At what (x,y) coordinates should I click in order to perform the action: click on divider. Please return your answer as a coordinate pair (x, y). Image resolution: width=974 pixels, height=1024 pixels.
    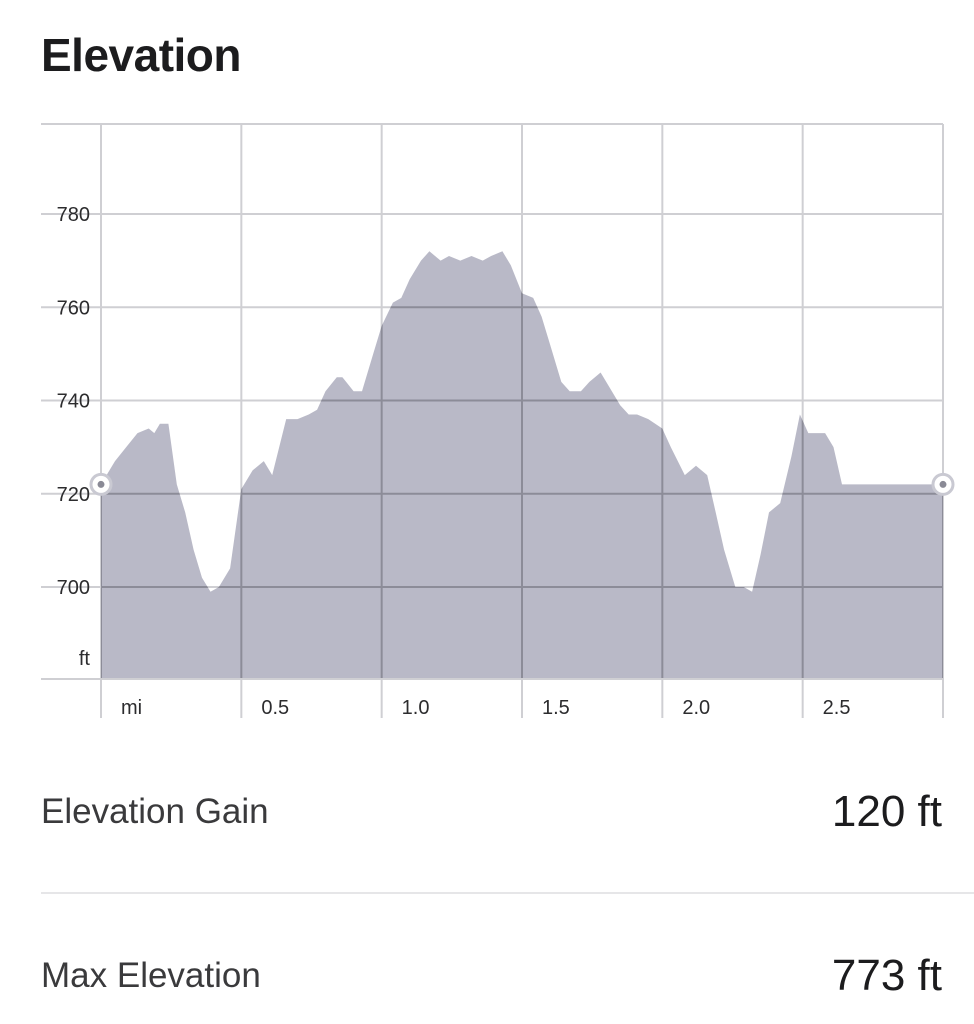
    Looking at the image, I should click on (507, 893).